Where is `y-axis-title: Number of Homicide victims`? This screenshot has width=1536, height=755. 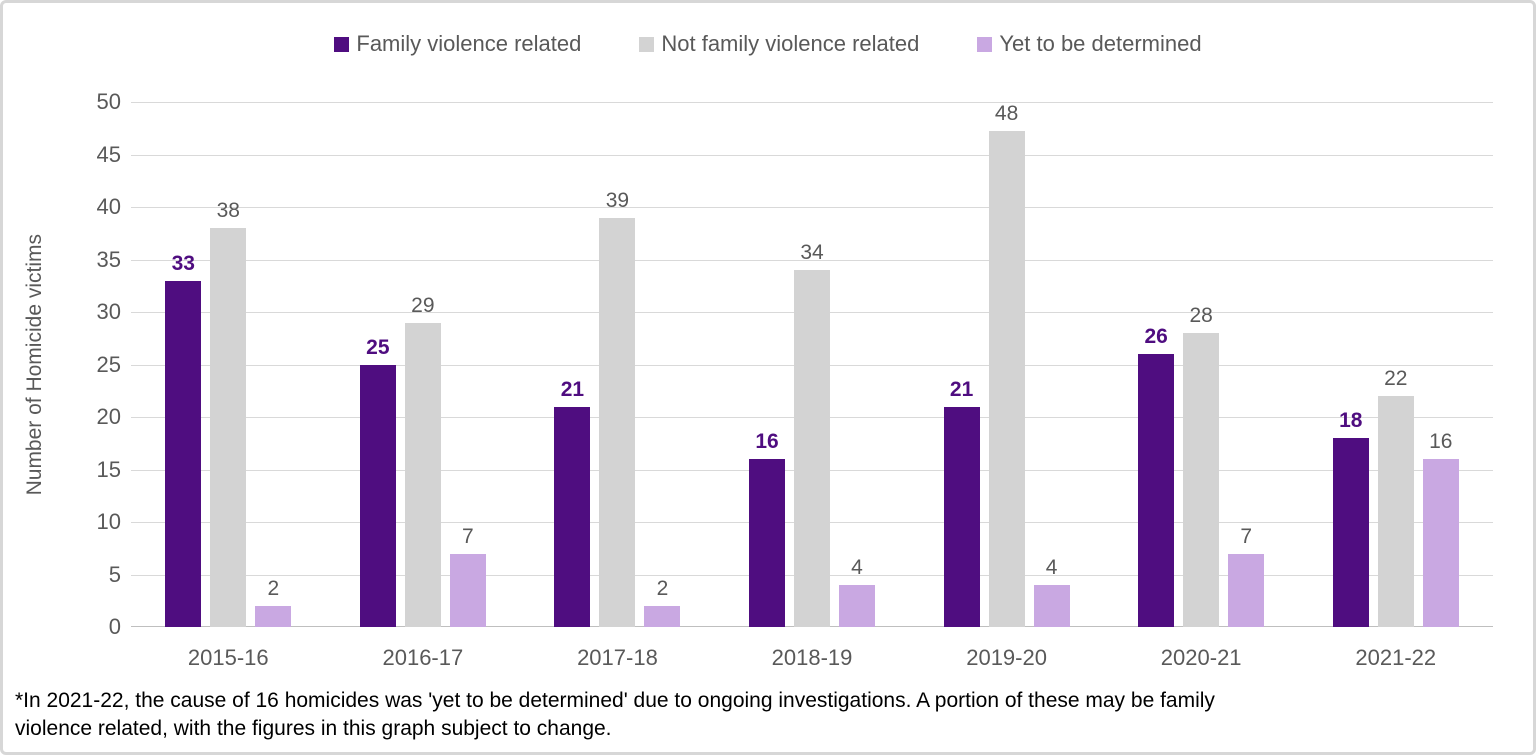 y-axis-title: Number of Homicide victims is located at coordinates (34, 364).